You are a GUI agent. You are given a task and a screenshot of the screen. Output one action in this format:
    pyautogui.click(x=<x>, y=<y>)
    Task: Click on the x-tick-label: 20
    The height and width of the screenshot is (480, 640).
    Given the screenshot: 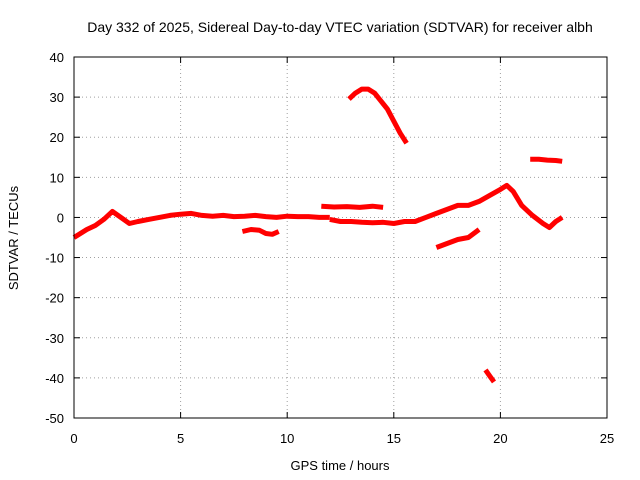 What is the action you would take?
    pyautogui.click(x=500, y=438)
    